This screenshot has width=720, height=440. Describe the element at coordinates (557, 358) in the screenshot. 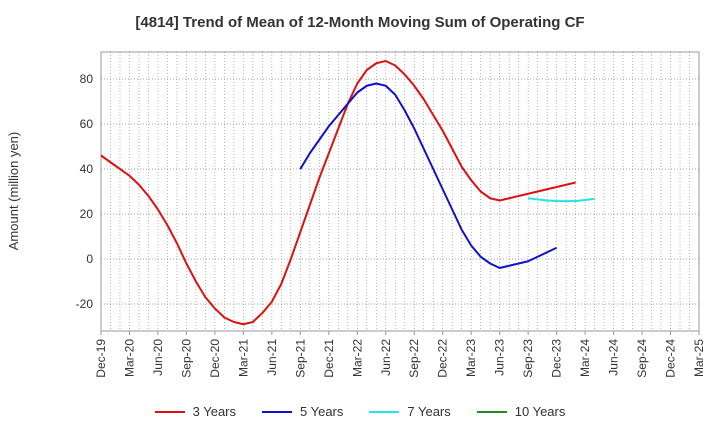

I see `x-tick-label: Dec-23` at that location.